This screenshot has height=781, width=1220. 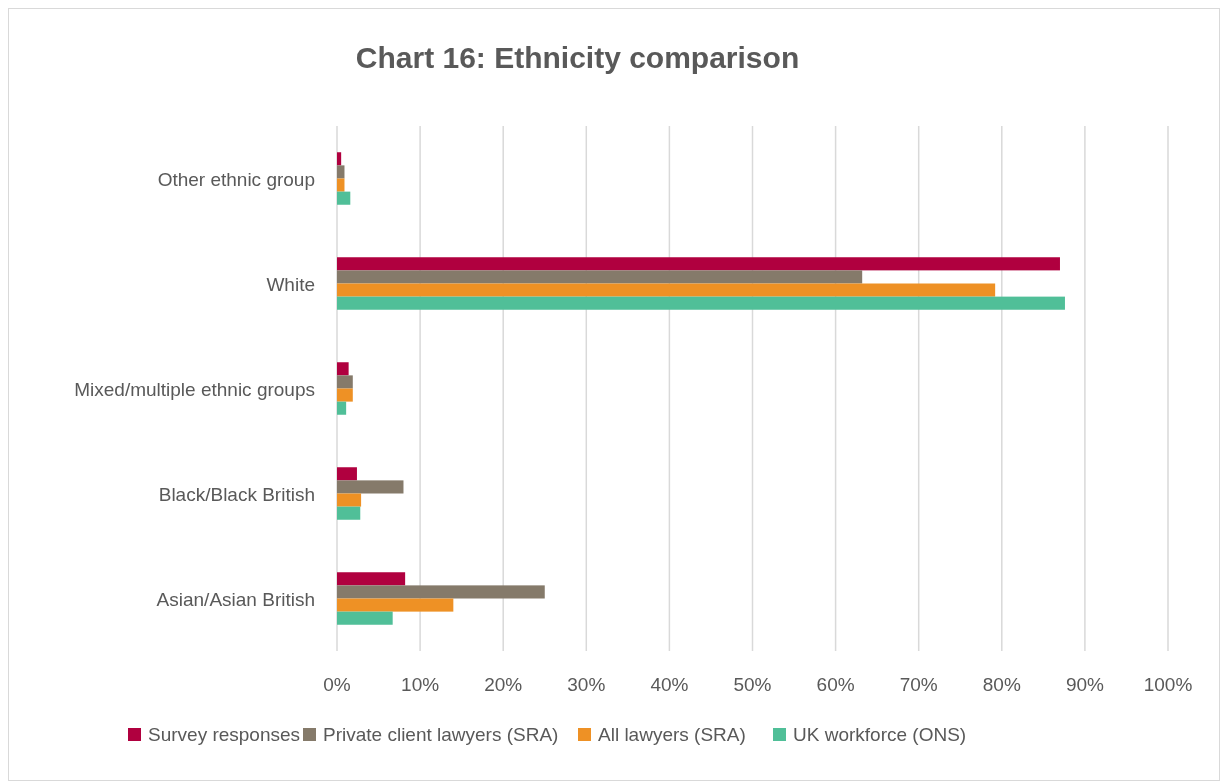 I want to click on y-tick-label: Asian/Asian British, so click(x=235, y=599).